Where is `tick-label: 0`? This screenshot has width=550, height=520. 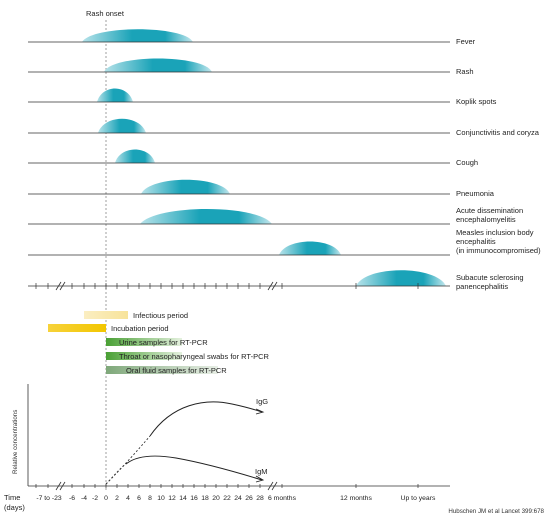
tick-label: 0 is located at coordinates (106, 498).